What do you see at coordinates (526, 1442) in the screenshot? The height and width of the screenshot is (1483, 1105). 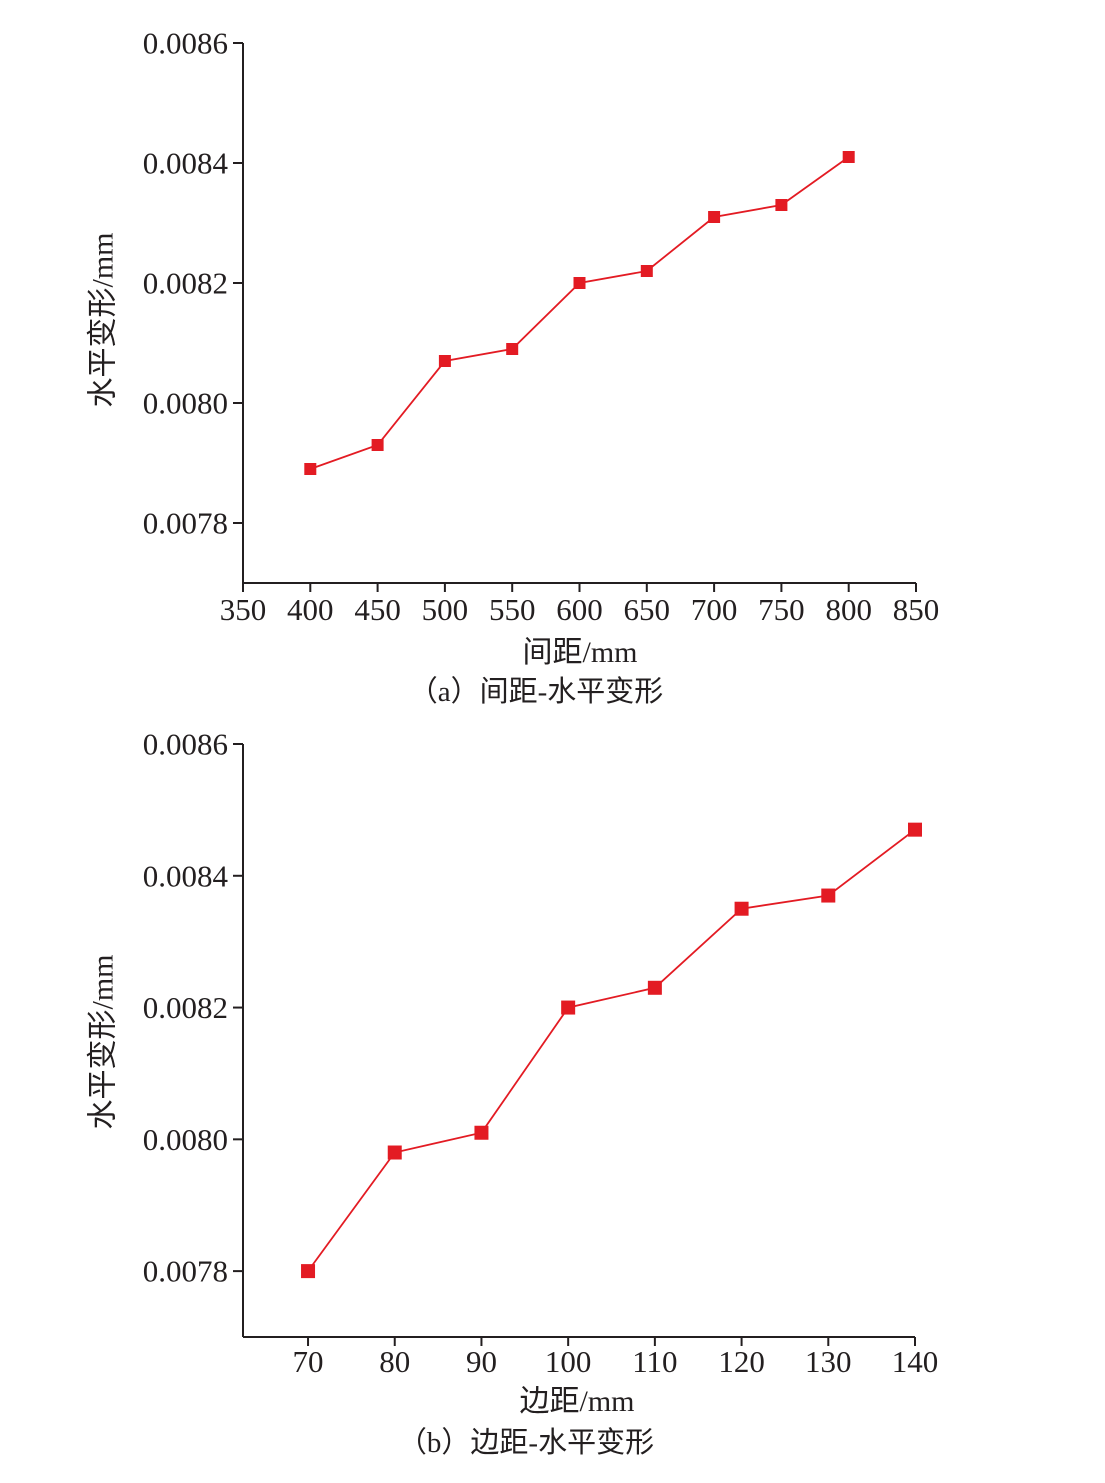 I see `figure-caption: （b）边距-水平变形` at bounding box center [526, 1442].